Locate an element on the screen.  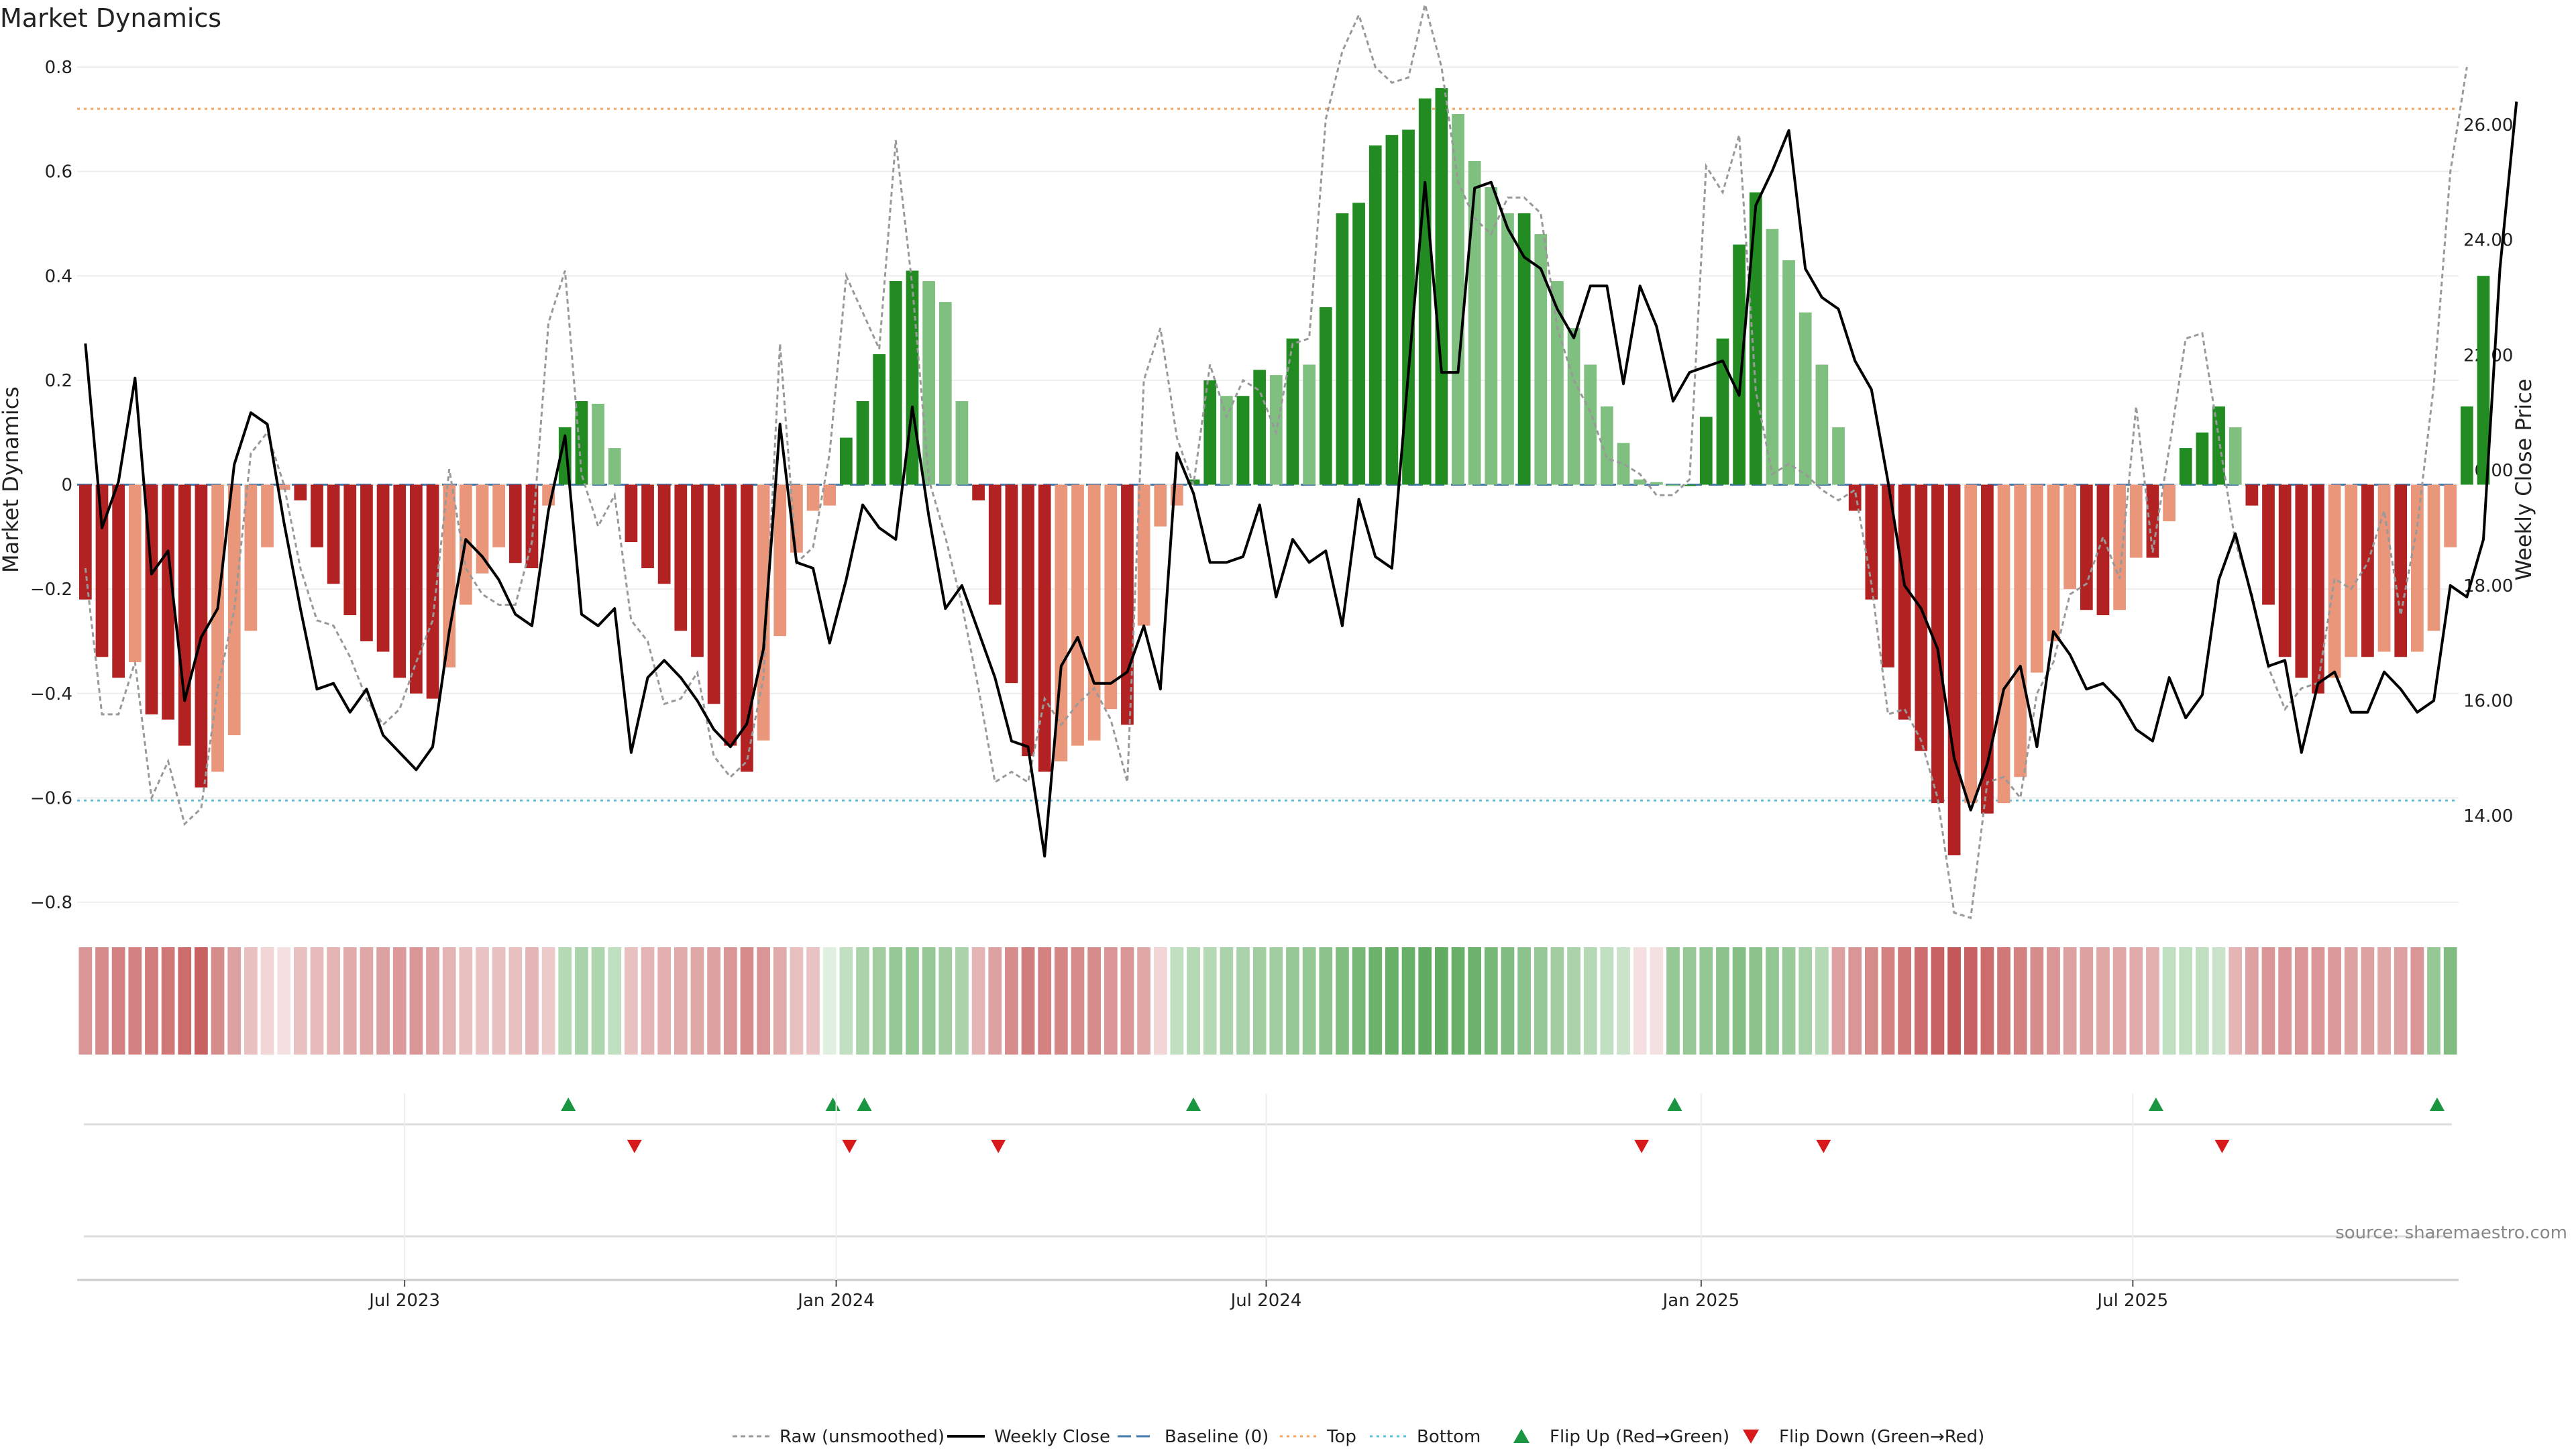
legend-label-flip_up: Flip Up (Red→Green) is located at coordinates (1639, 1437).